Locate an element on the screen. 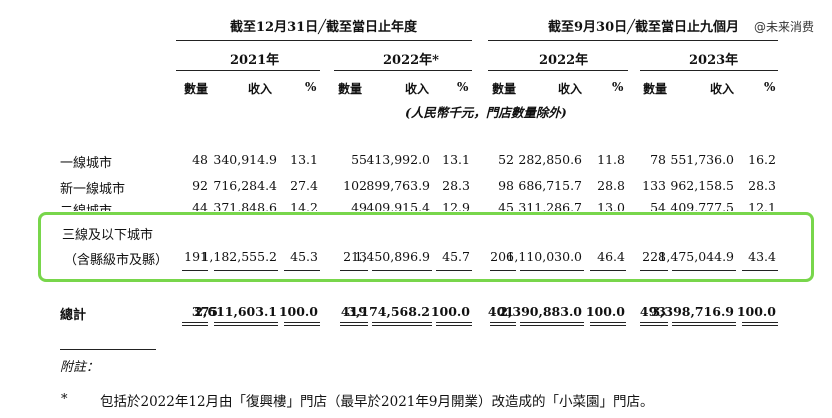 The width and height of the screenshot is (832, 418). cell-newtier1-revenue-2022-star: 899,763.9 is located at coordinates (398, 185).